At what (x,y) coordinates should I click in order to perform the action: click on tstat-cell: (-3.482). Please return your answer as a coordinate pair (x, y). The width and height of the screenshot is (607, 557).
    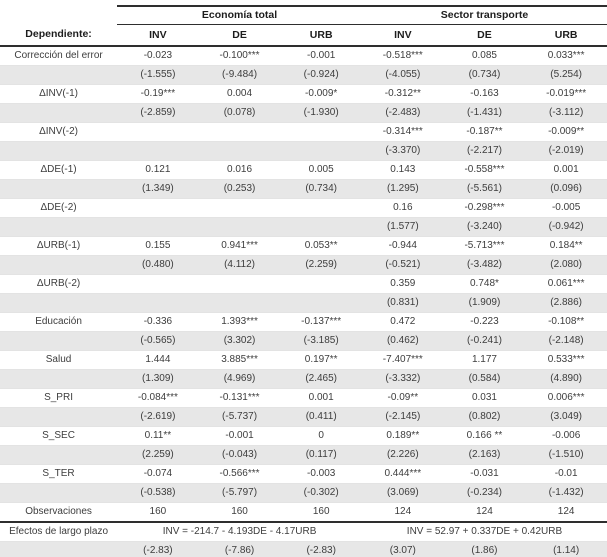
    Looking at the image, I should click on (484, 265).